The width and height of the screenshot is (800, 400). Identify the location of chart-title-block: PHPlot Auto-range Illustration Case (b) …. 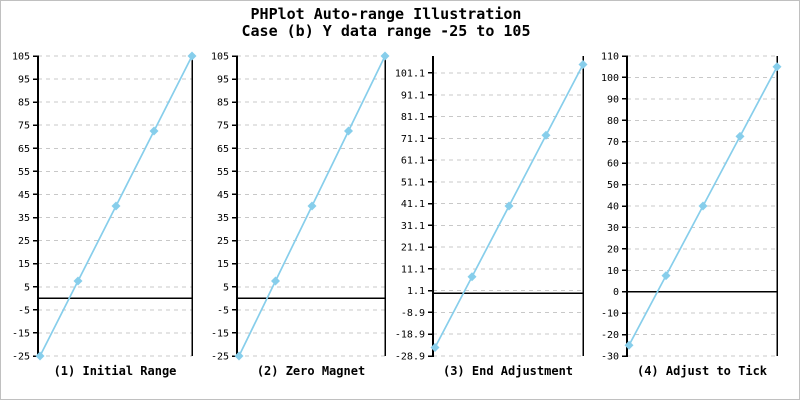
(386, 23).